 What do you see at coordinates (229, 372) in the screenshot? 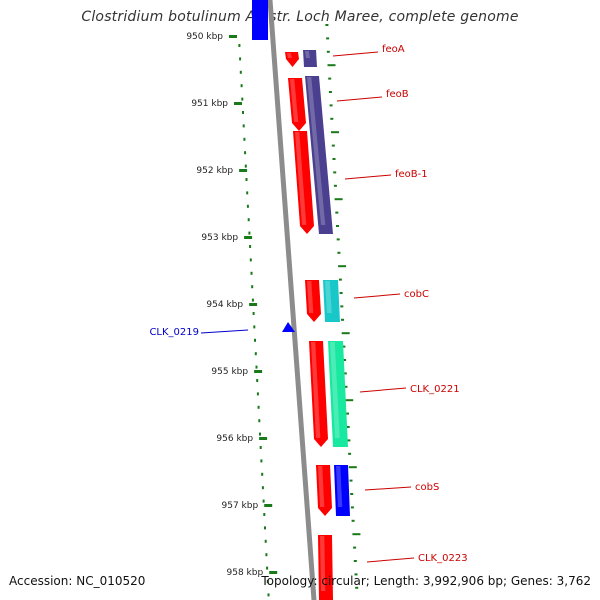
I see `tick-label: 955 kbp` at bounding box center [229, 372].